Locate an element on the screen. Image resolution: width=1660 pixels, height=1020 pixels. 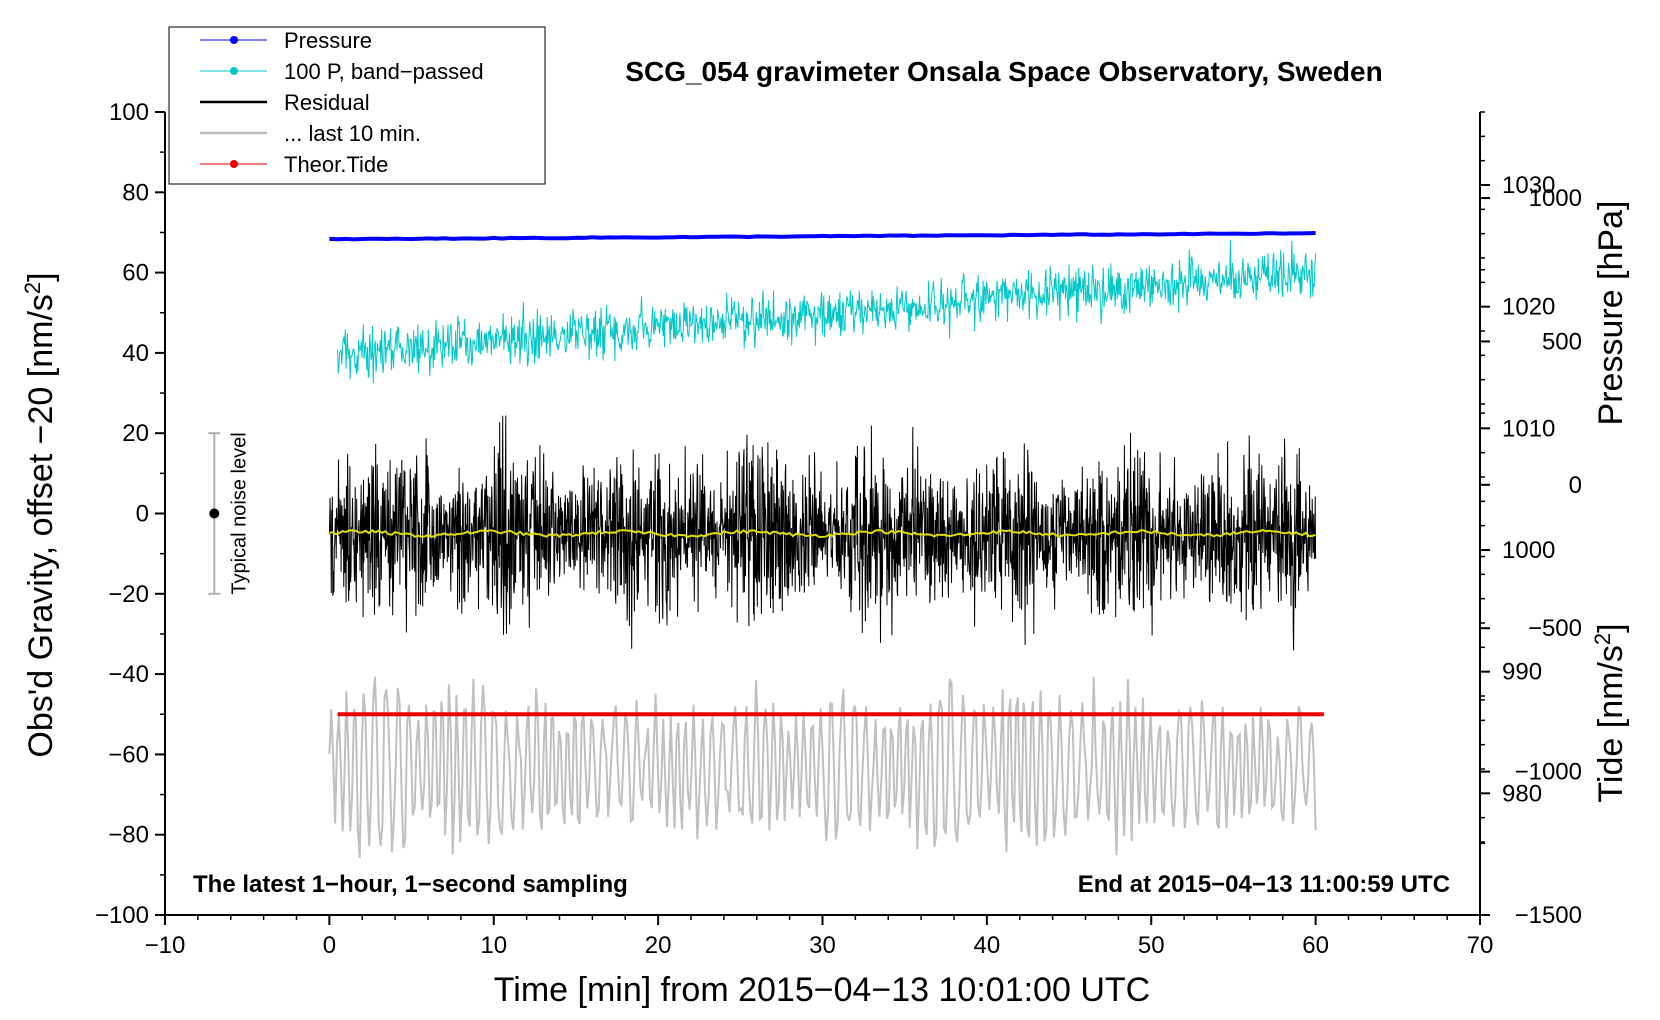
legend-box is located at coordinates (357, 105).